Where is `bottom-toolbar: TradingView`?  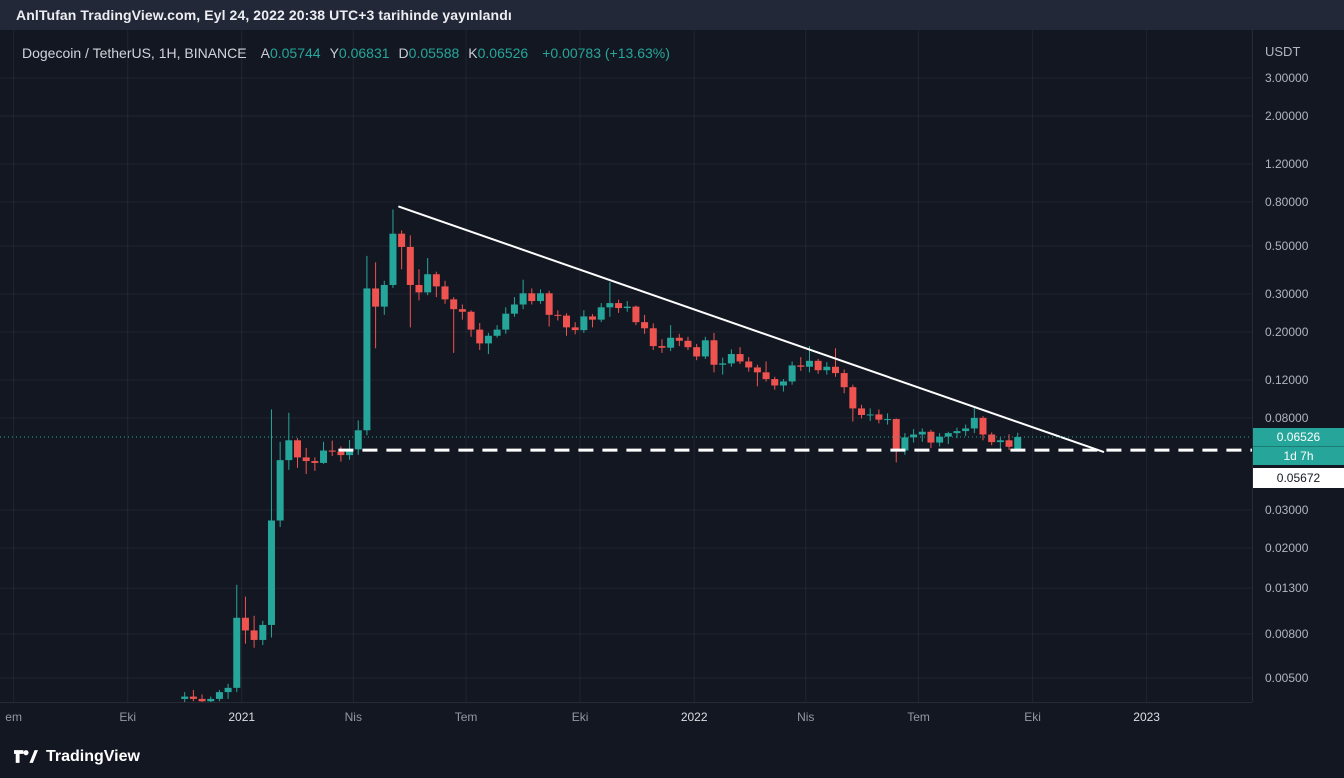
bottom-toolbar: TradingView is located at coordinates (672, 756).